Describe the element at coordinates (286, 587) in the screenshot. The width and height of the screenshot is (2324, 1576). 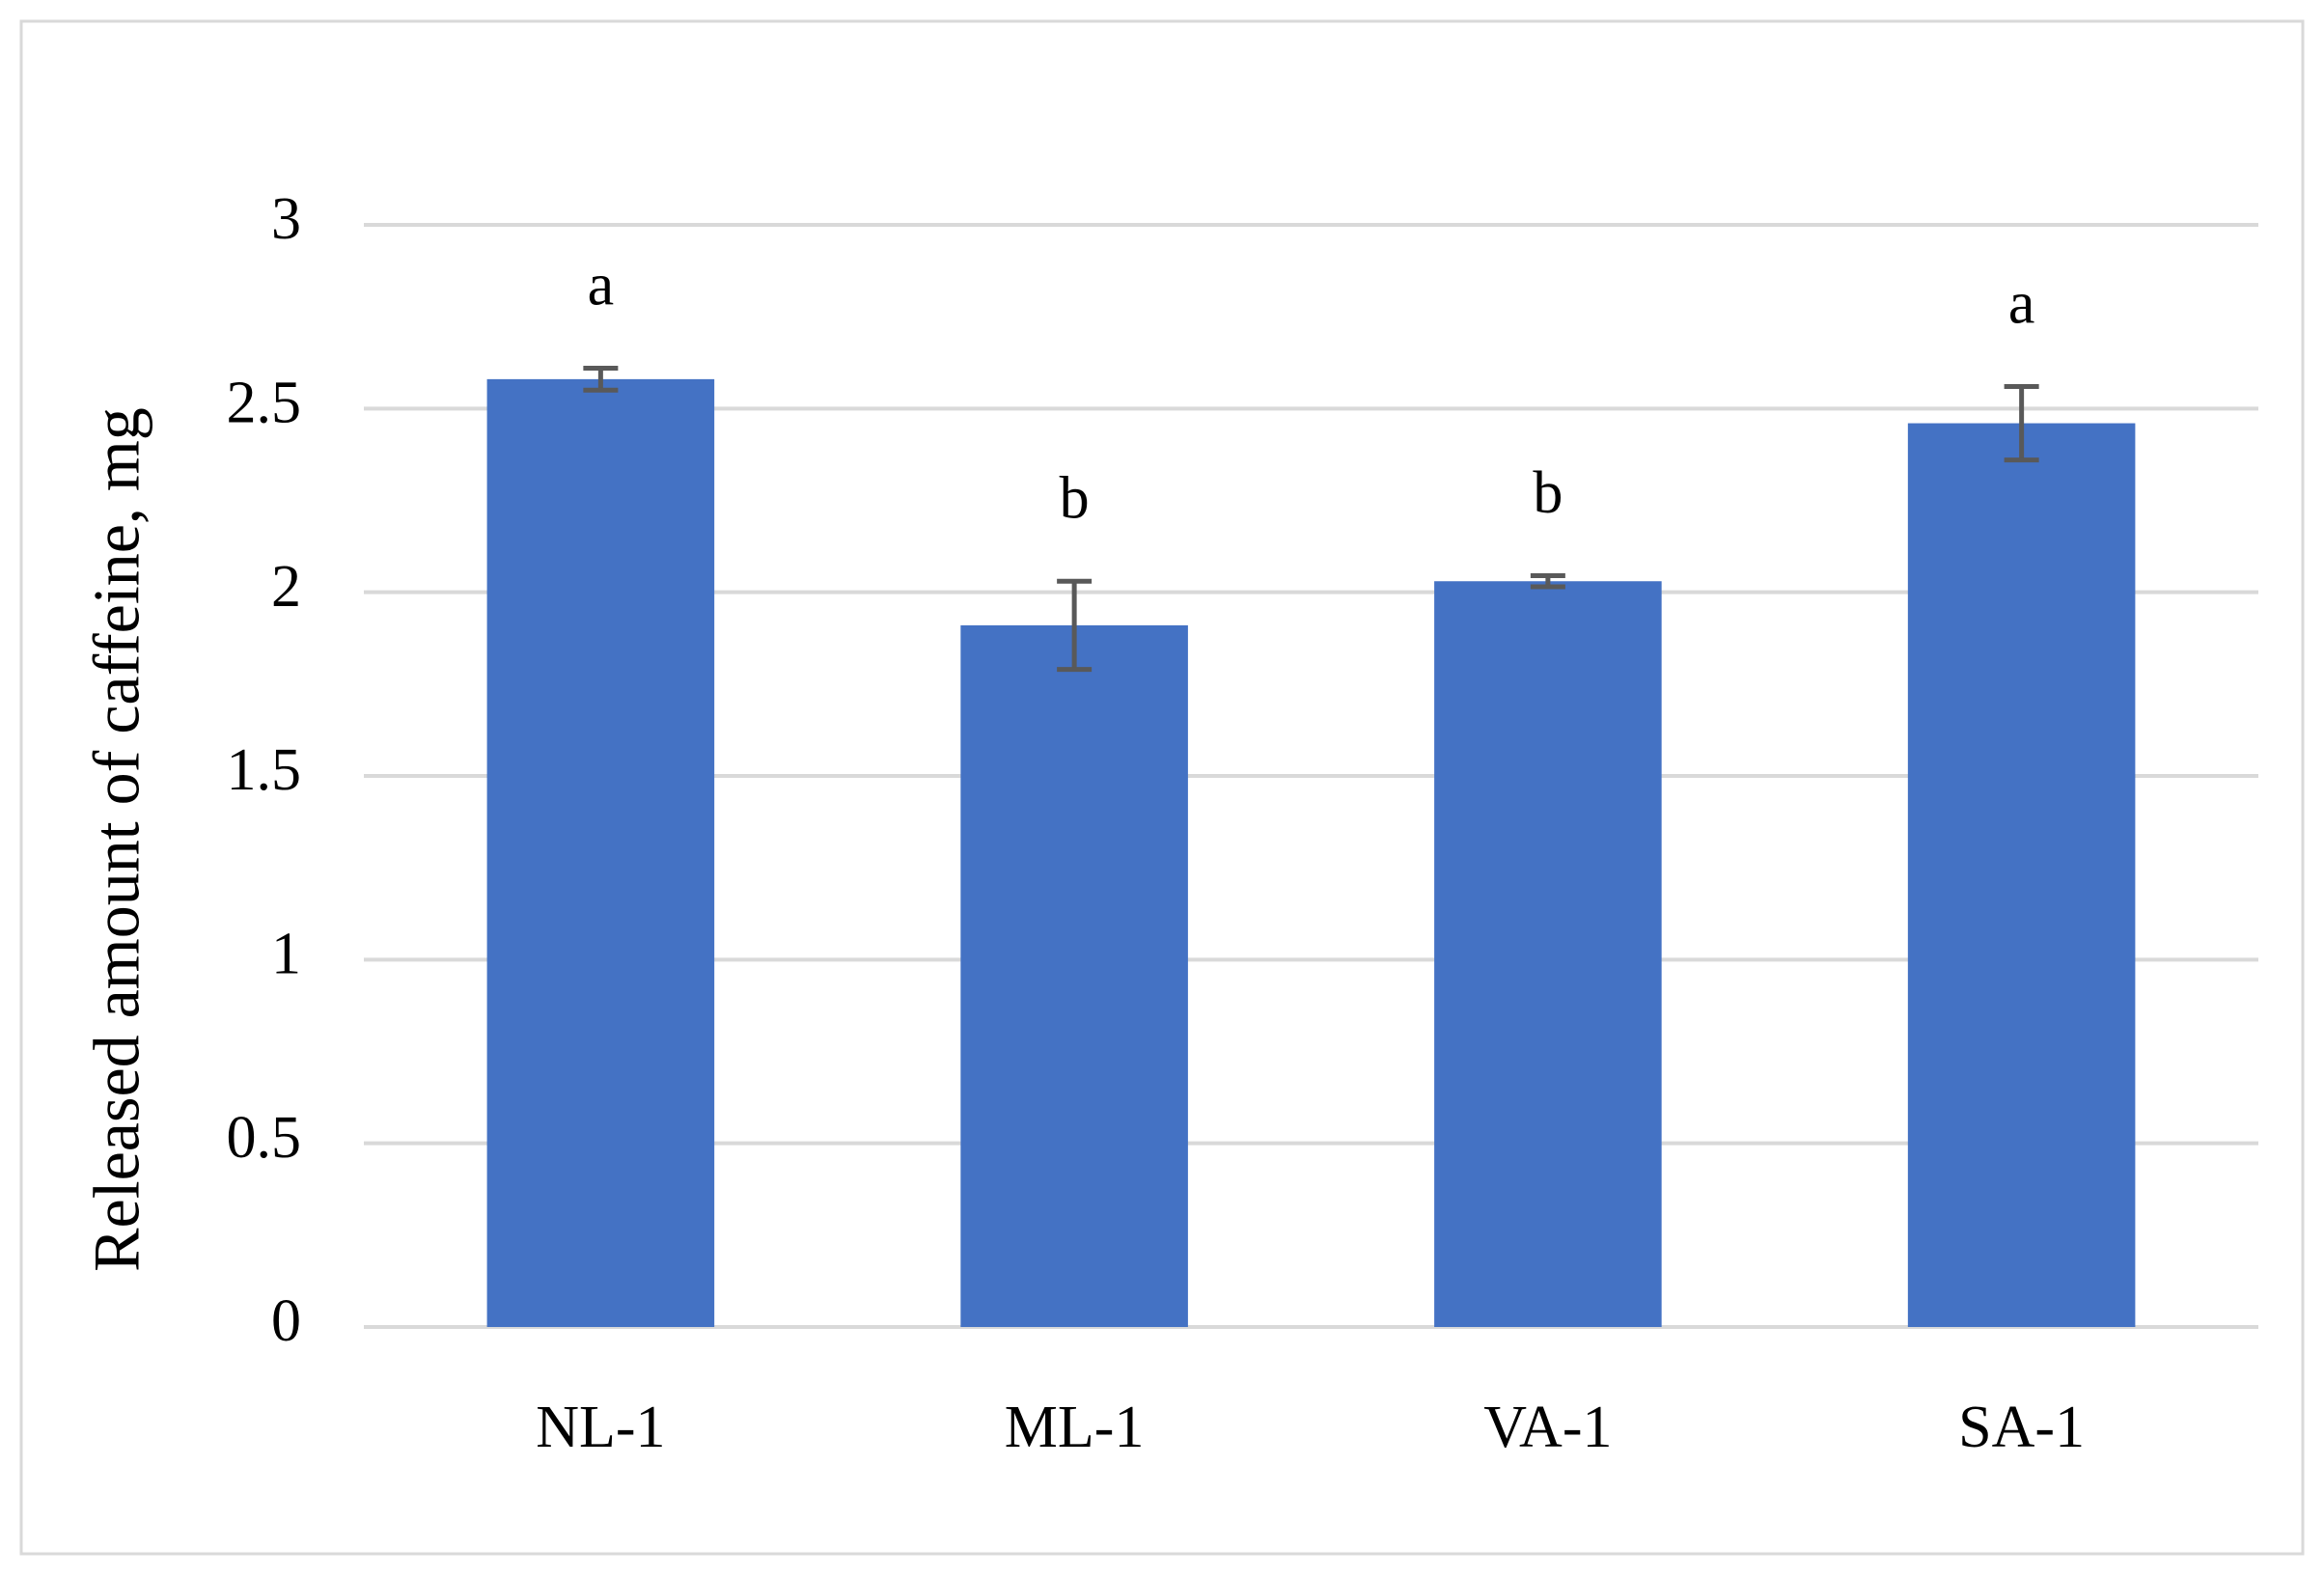
I see `y-tick-label: 2` at that location.